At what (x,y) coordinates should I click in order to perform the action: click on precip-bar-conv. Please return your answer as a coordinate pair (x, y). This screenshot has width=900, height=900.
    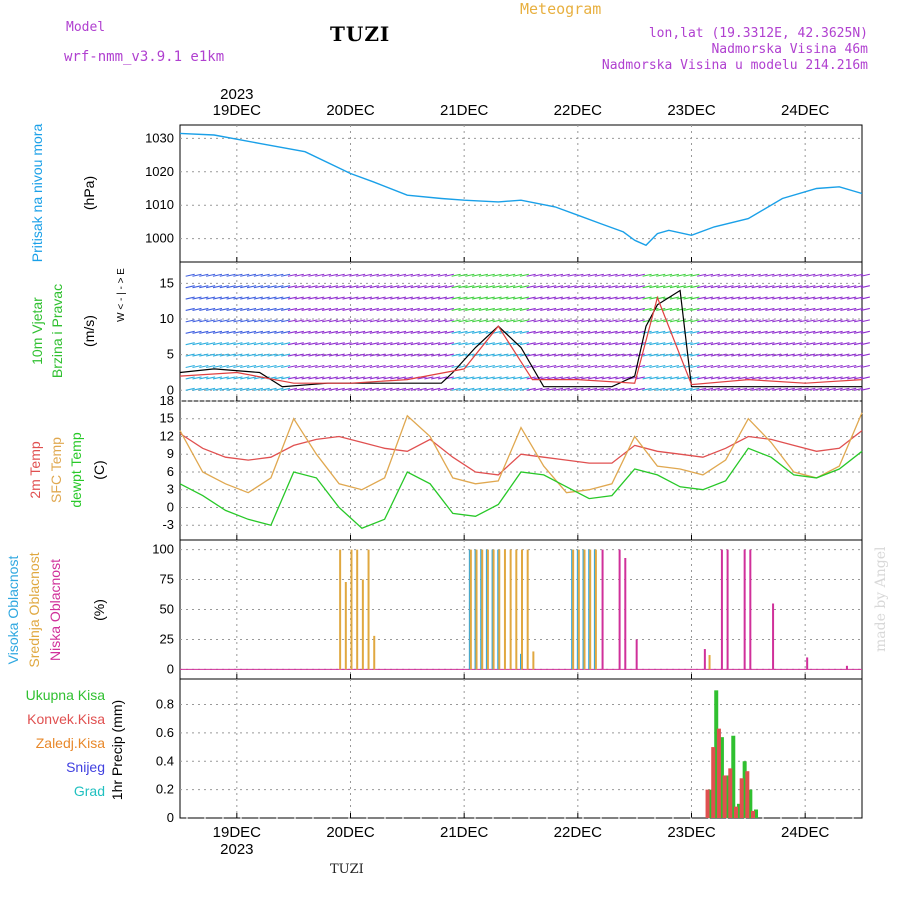
    Looking at the image, I should click on (730, 793).